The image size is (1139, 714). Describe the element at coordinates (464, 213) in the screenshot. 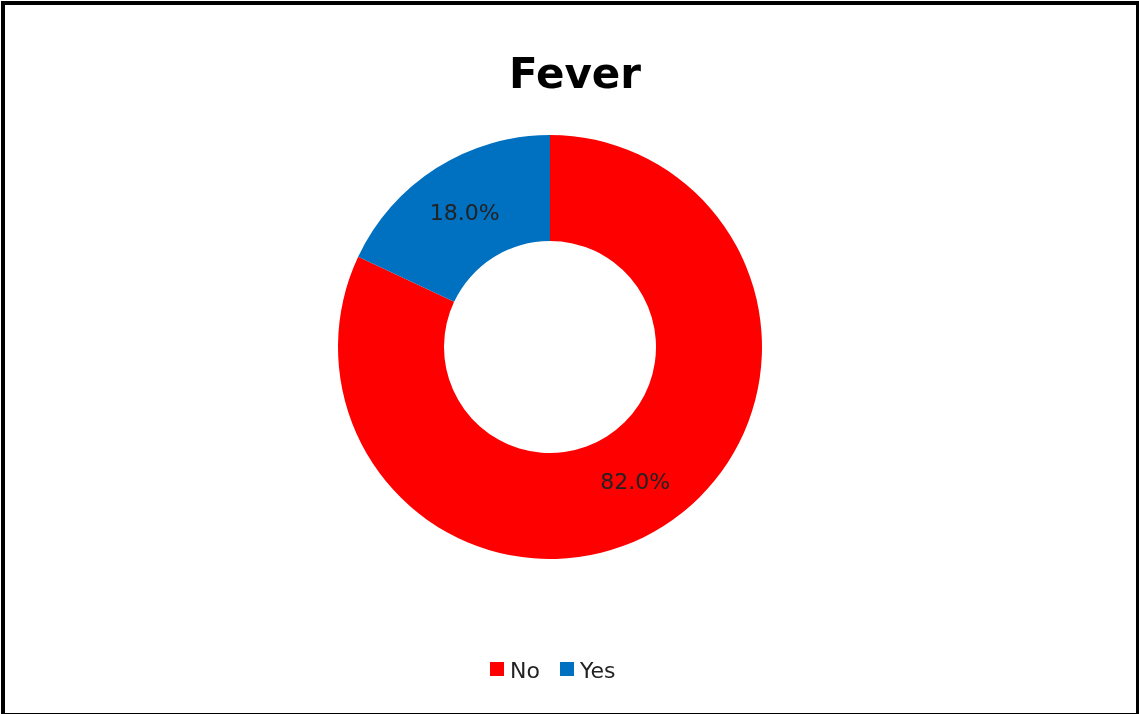

I see `data-label: 18.0%` at that location.